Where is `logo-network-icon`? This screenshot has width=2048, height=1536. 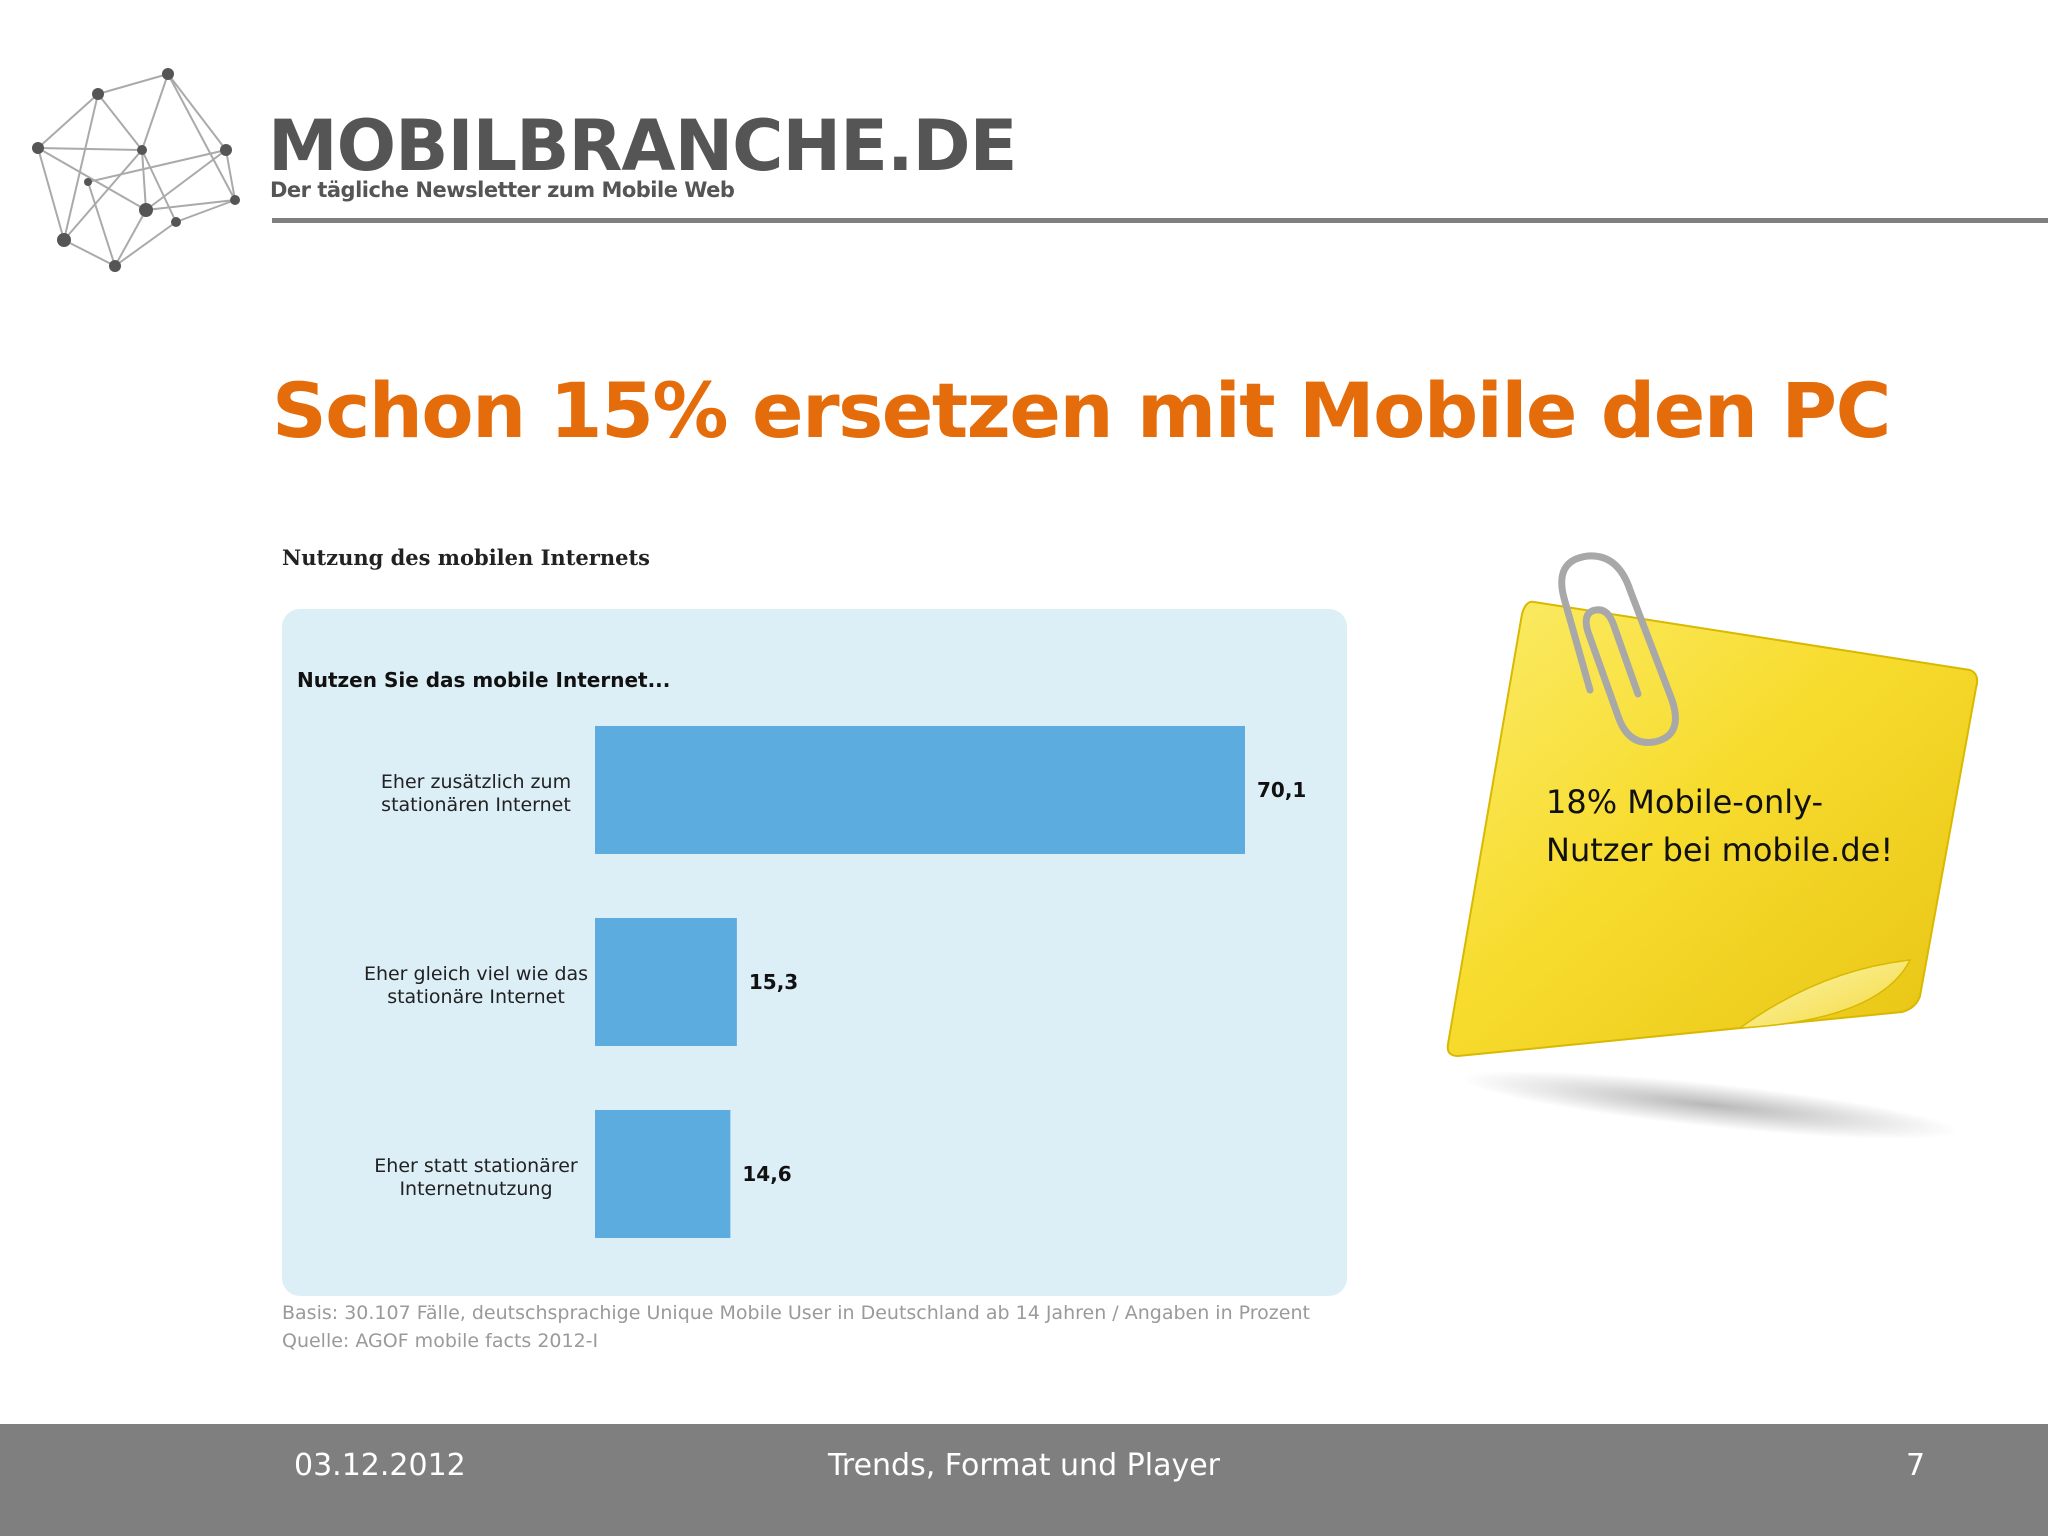 logo-network-icon is located at coordinates (136, 170).